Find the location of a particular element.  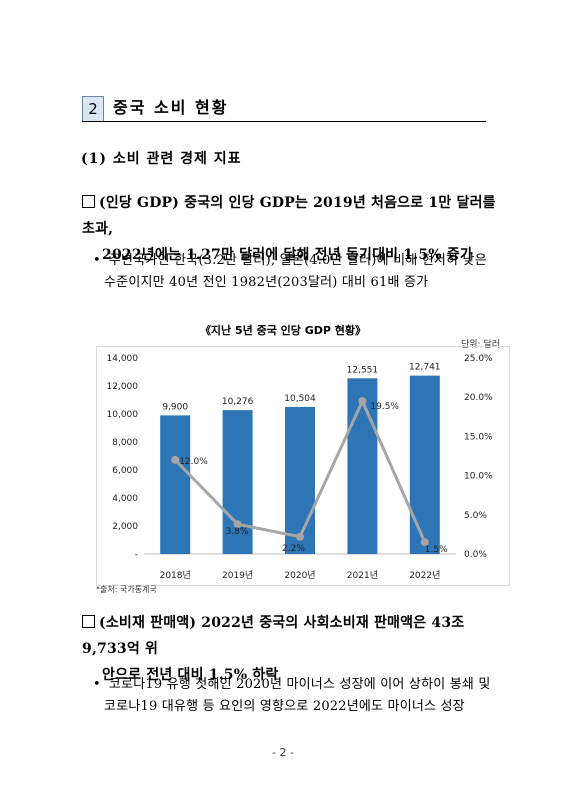

growth-data-label: 19.5% is located at coordinates (384, 407).